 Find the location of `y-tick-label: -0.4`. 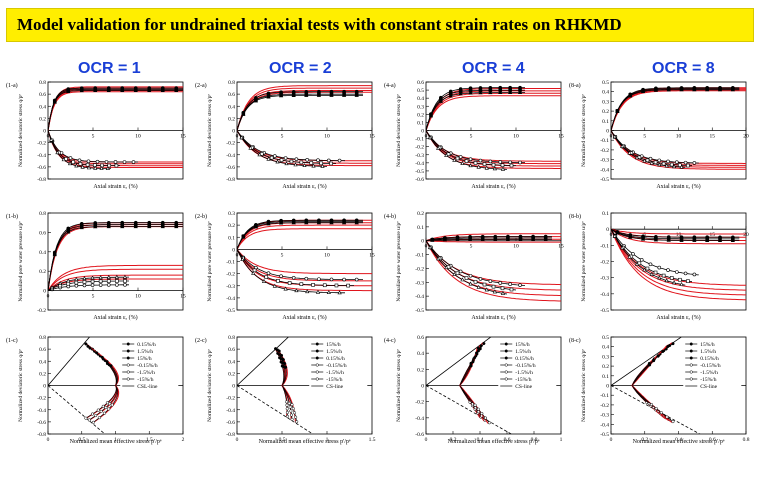

y-tick-label: -0.4 is located at coordinates (604, 295).